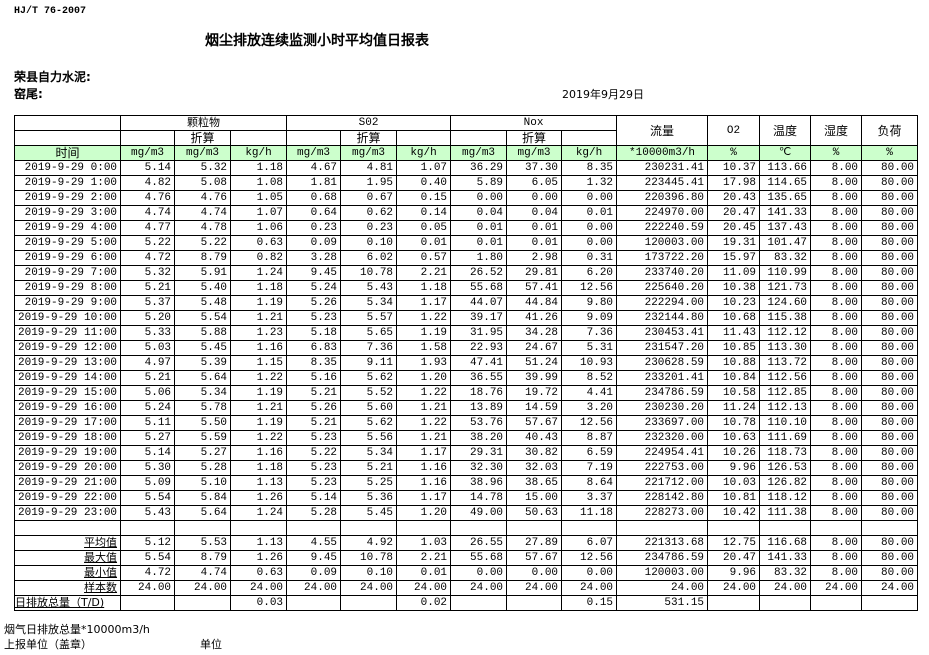 The image size is (929, 655). What do you see at coordinates (259, 498) in the screenshot?
I see `value-cell: 1.26` at bounding box center [259, 498].